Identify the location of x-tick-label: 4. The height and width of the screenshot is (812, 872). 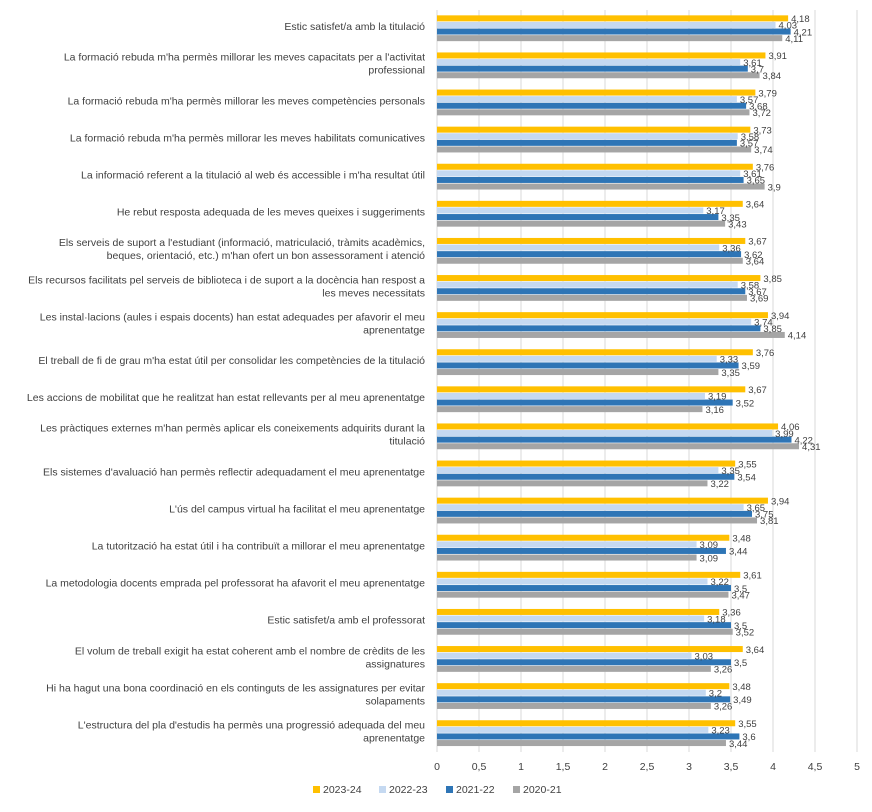
(773, 767).